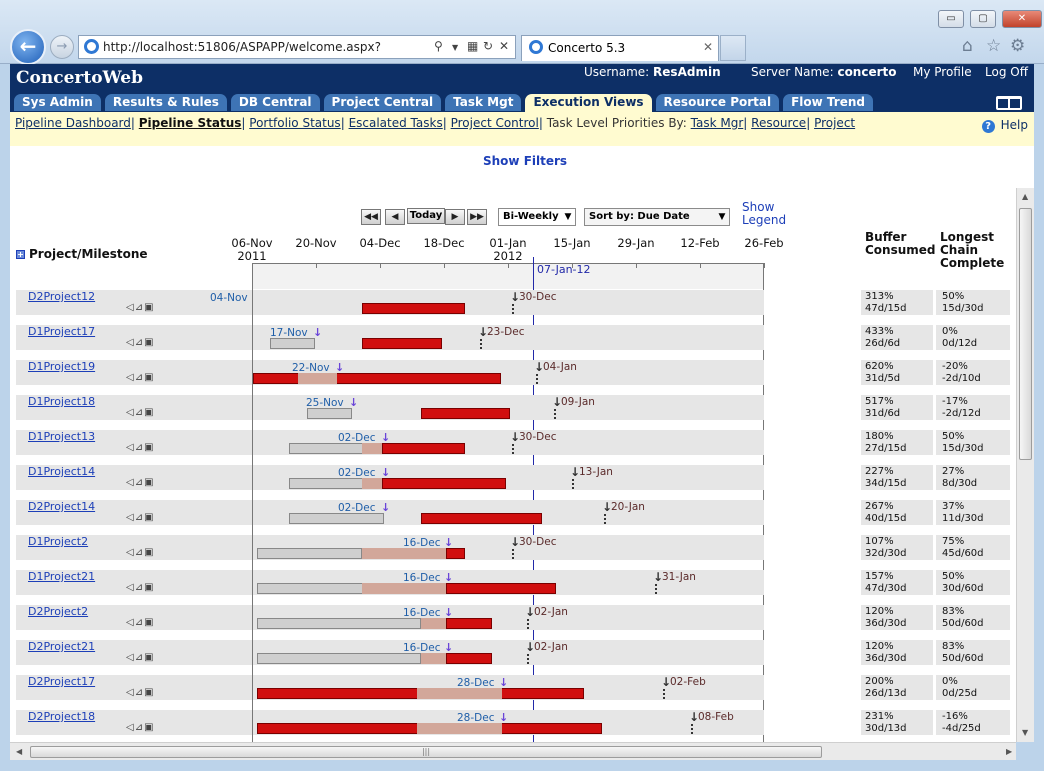 The width and height of the screenshot is (1044, 771). I want to click on project-milestone-header: + Project/Milestone, so click(82, 254).